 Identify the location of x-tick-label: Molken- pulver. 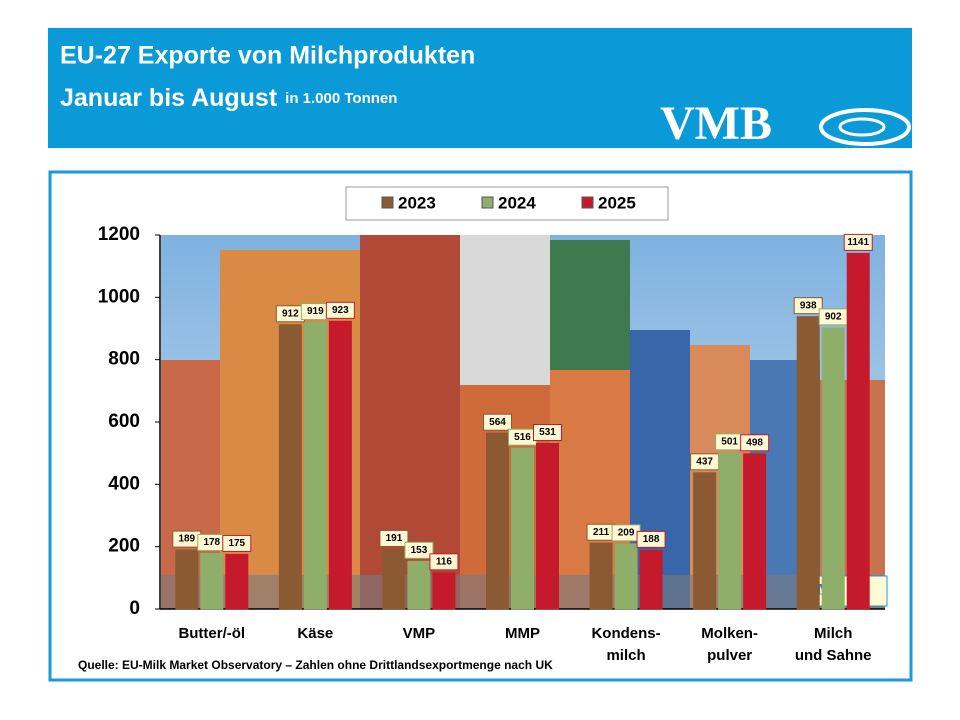
(729, 644).